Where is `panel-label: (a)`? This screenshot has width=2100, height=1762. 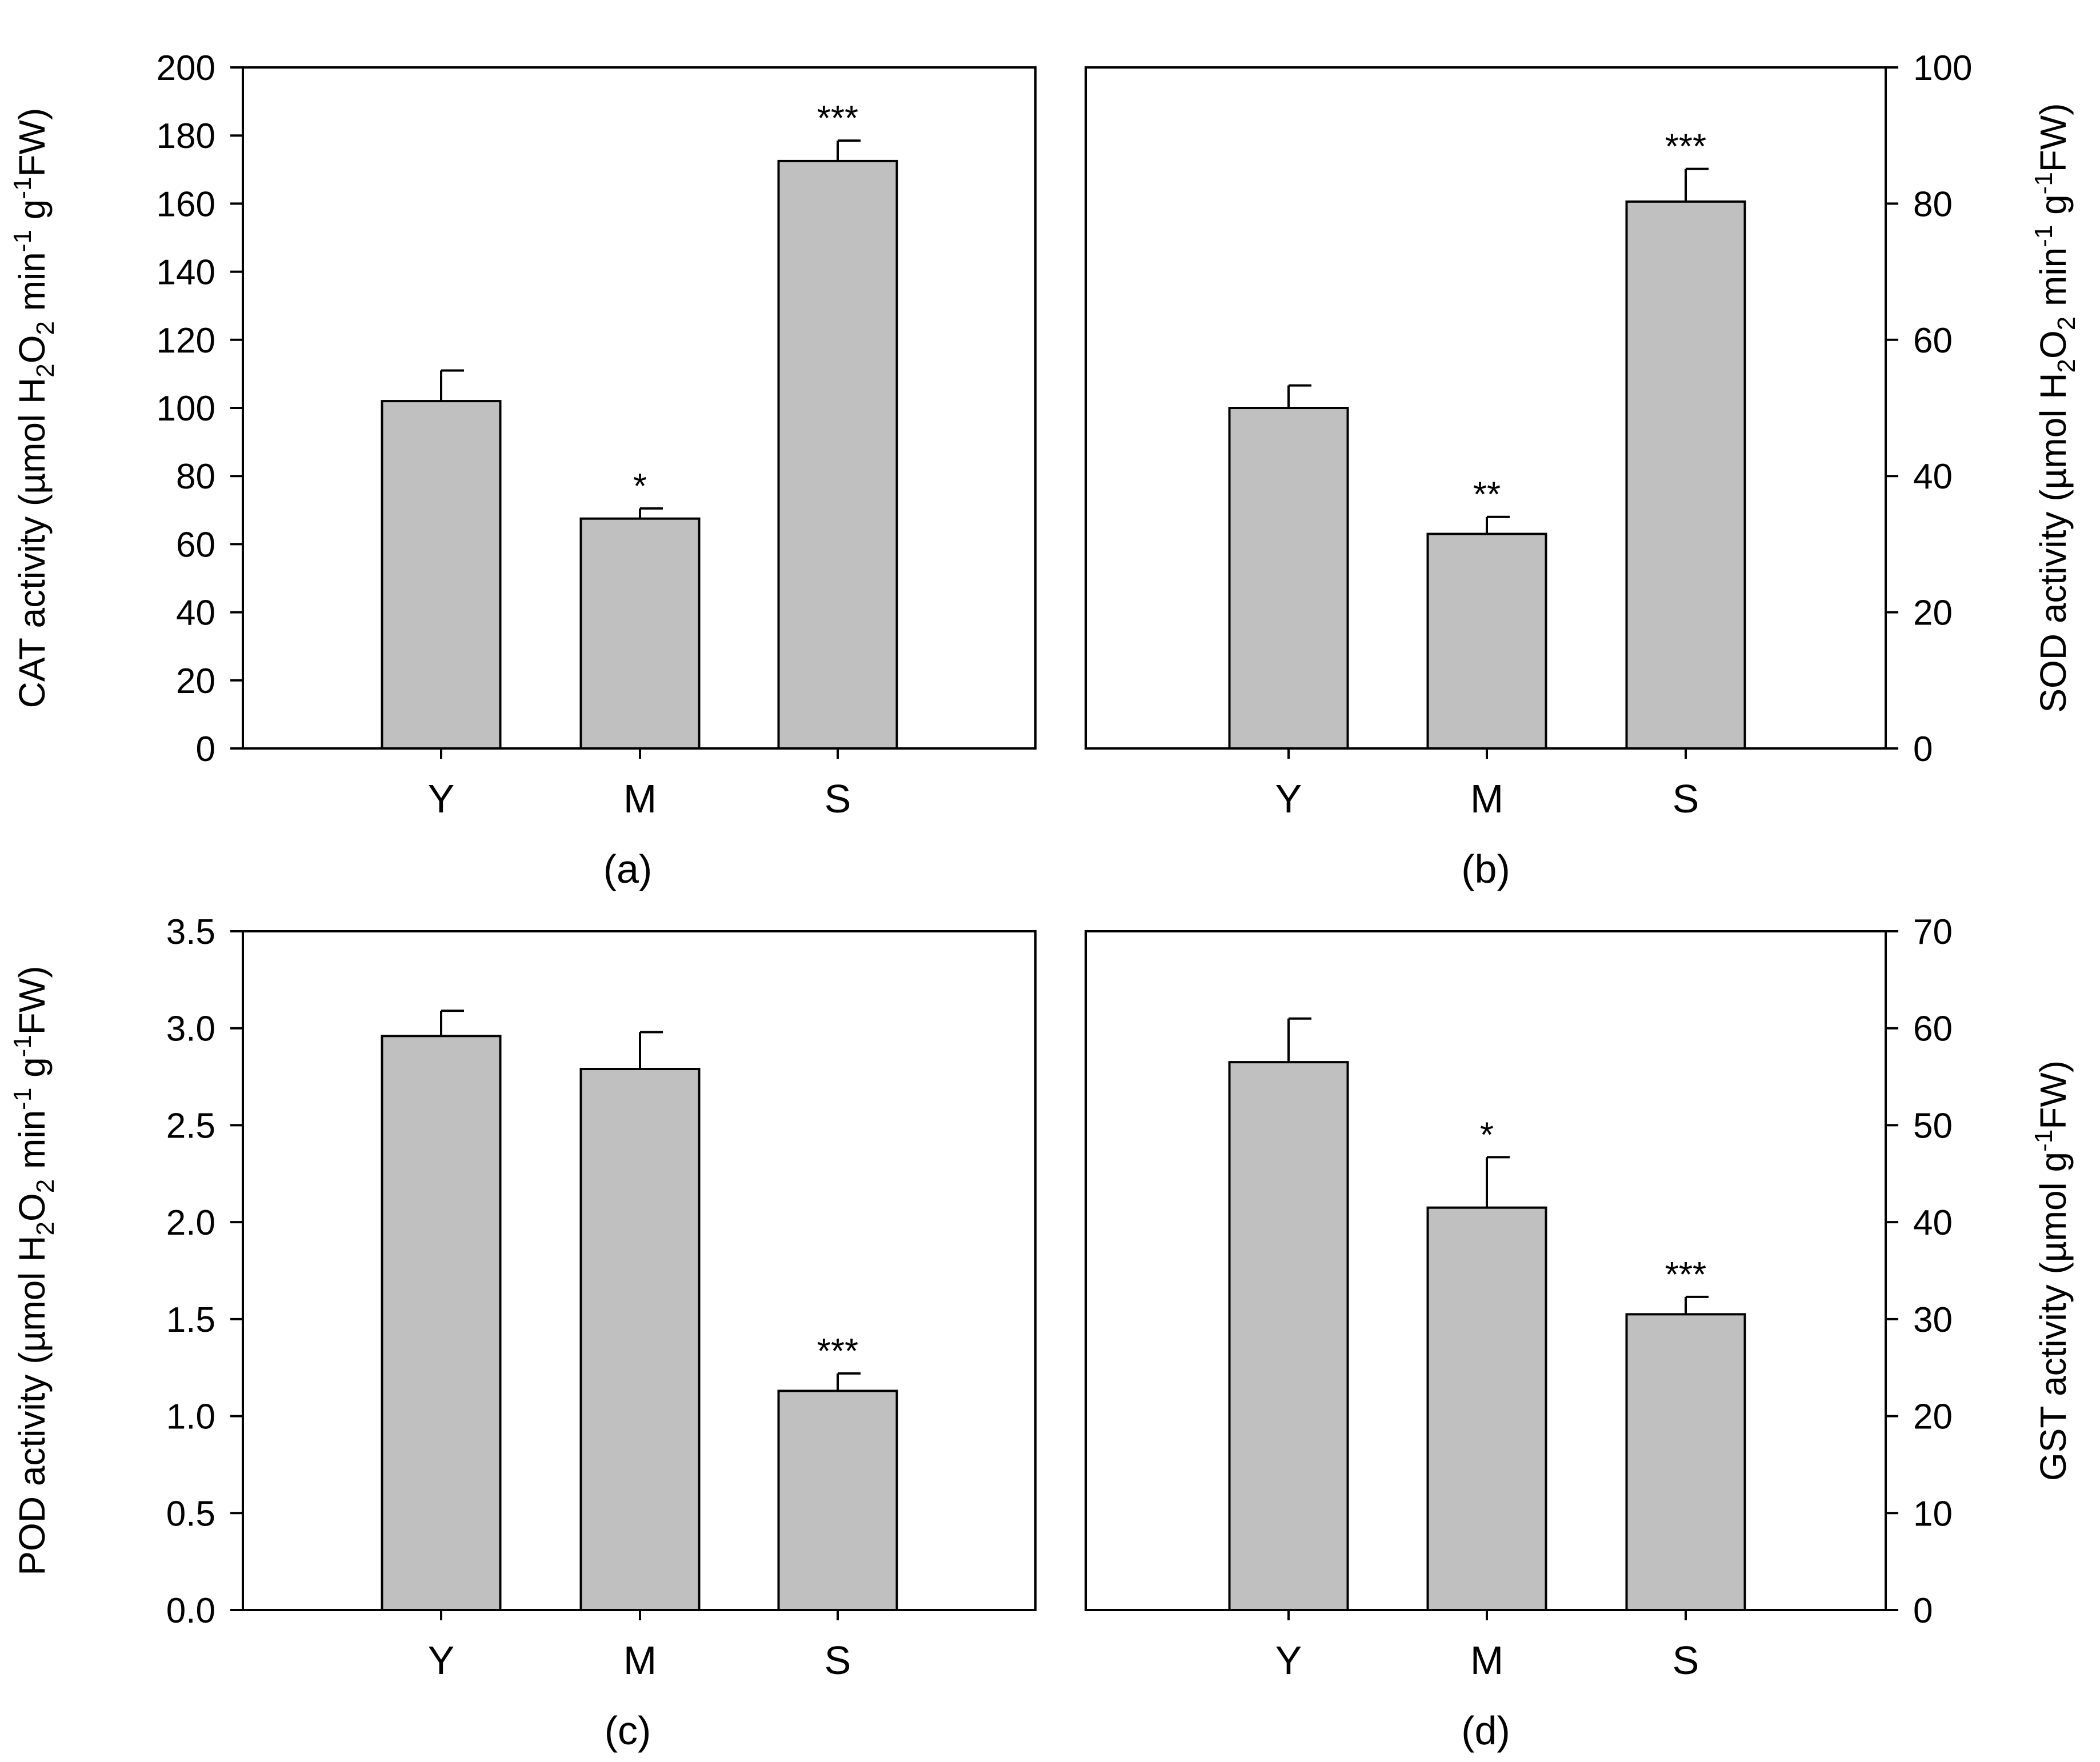
panel-label: (a) is located at coordinates (628, 869).